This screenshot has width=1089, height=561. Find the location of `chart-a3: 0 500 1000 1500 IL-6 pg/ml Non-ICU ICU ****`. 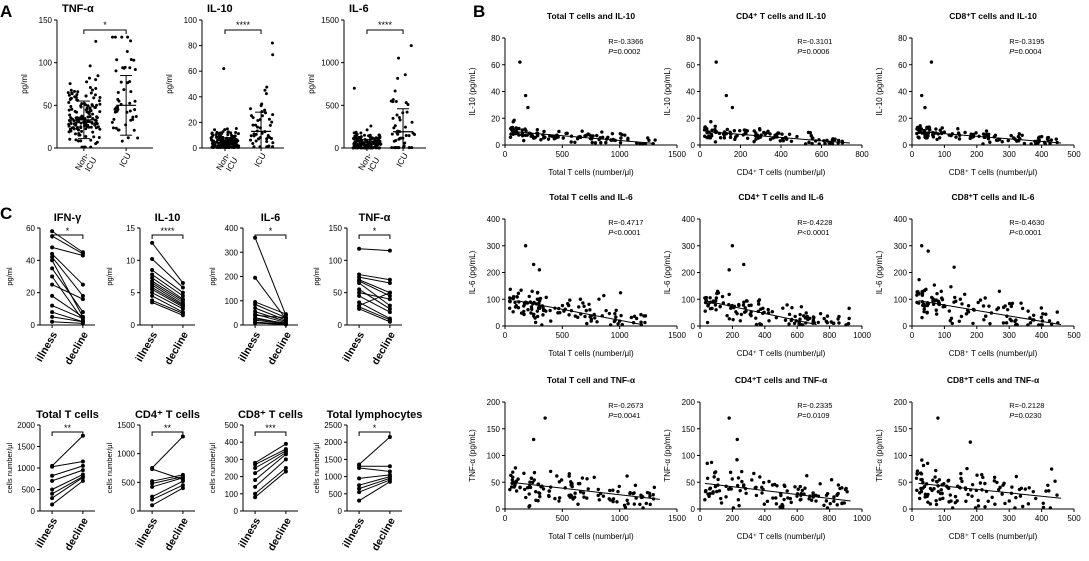

chart-a3: 0 500 1000 1500 IL-6 pg/ml Non-ICU ICU **** is located at coordinates (366, 88).